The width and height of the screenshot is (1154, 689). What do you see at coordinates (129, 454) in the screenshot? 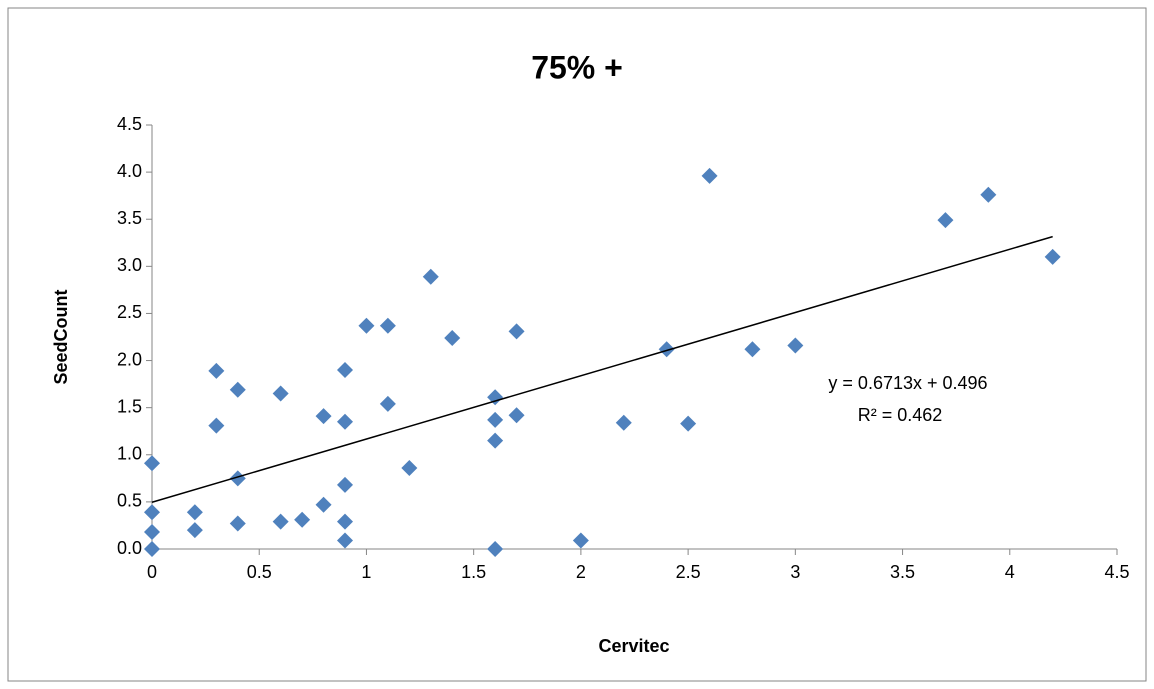
I see `y-tick-label: 1.0` at bounding box center [129, 454].